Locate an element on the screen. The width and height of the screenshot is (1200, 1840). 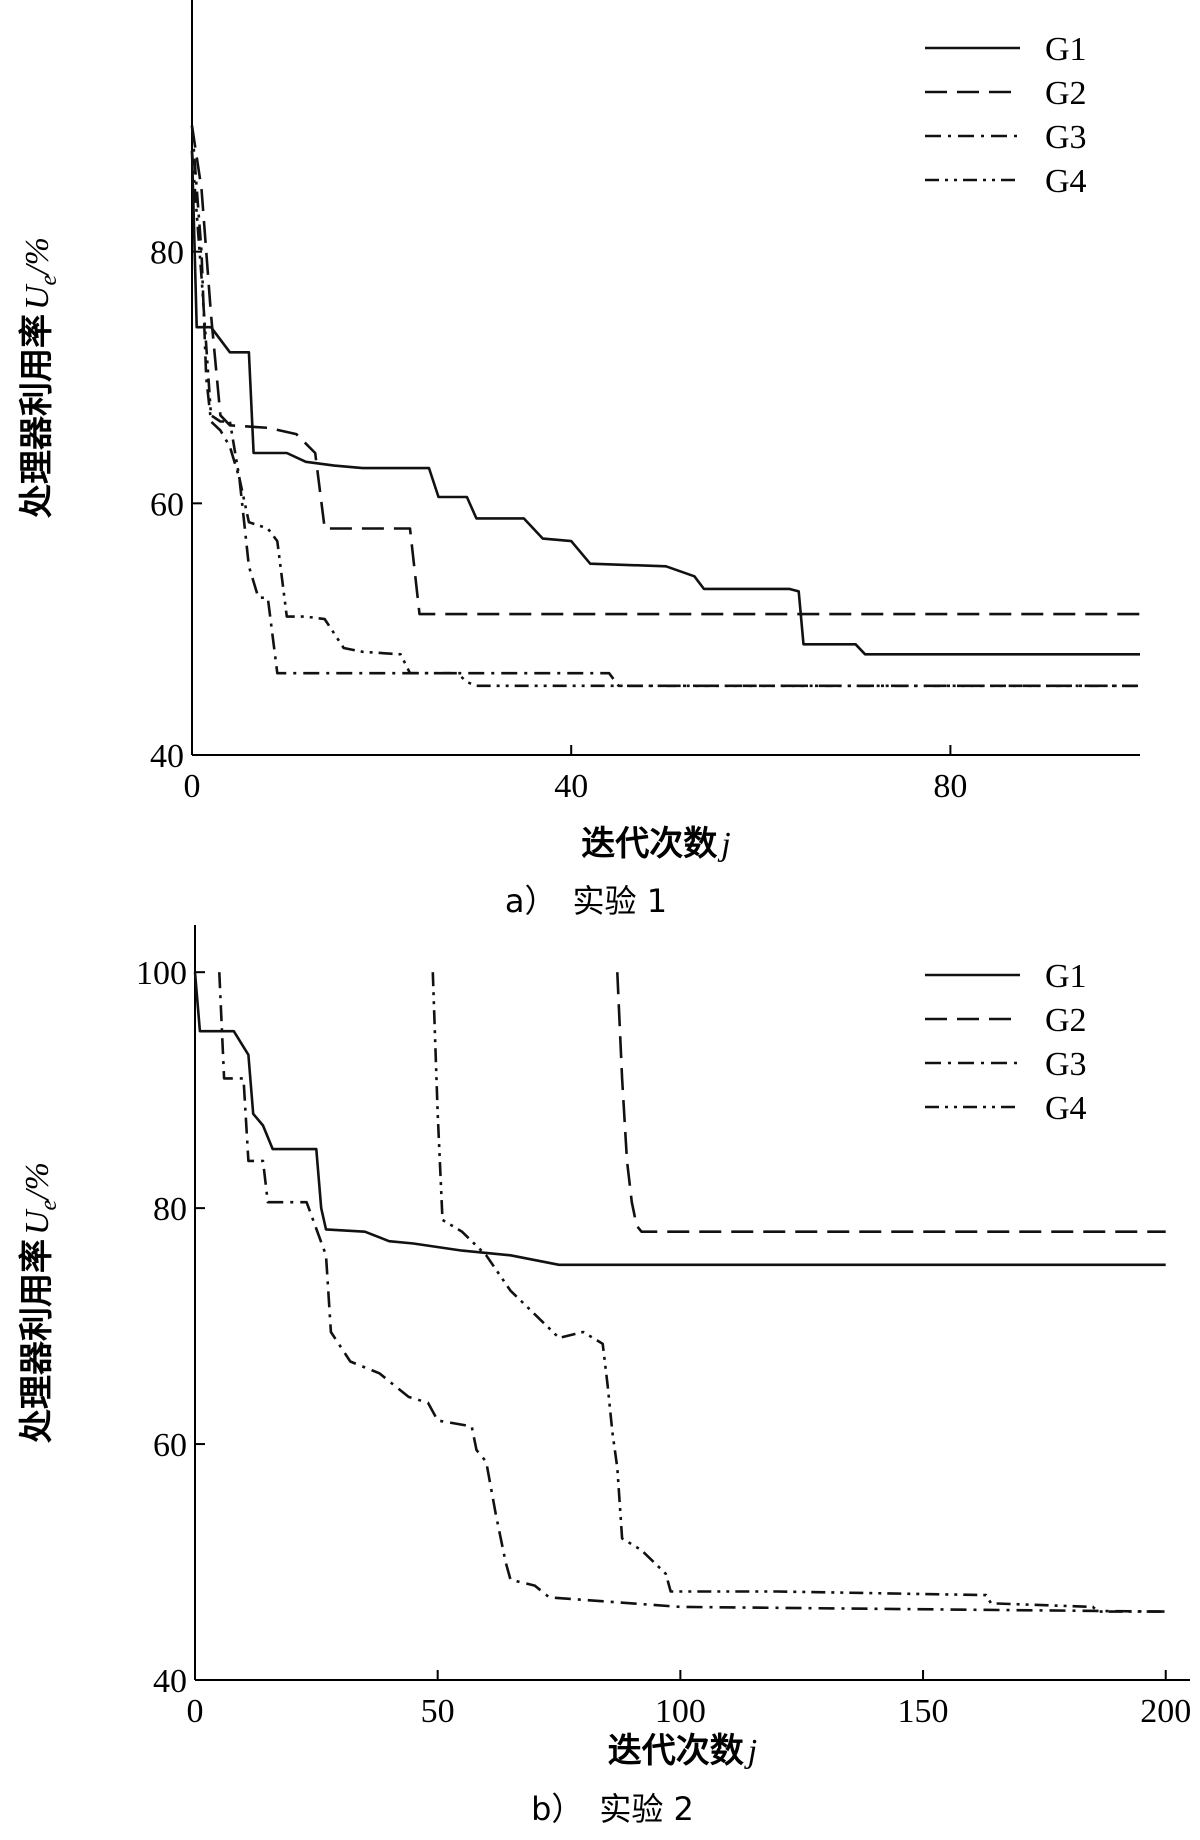
x-tick-label: 40 is located at coordinates (571, 786).